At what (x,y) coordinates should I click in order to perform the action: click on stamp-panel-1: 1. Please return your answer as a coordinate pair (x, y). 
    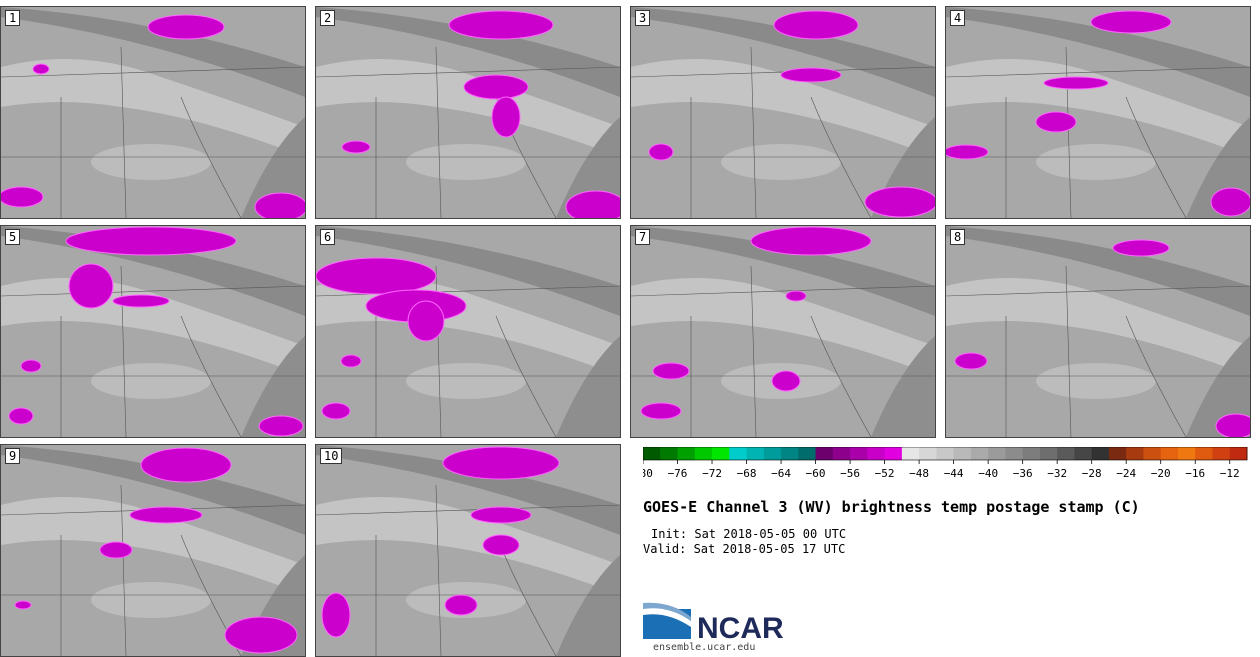
    Looking at the image, I should click on (153, 112).